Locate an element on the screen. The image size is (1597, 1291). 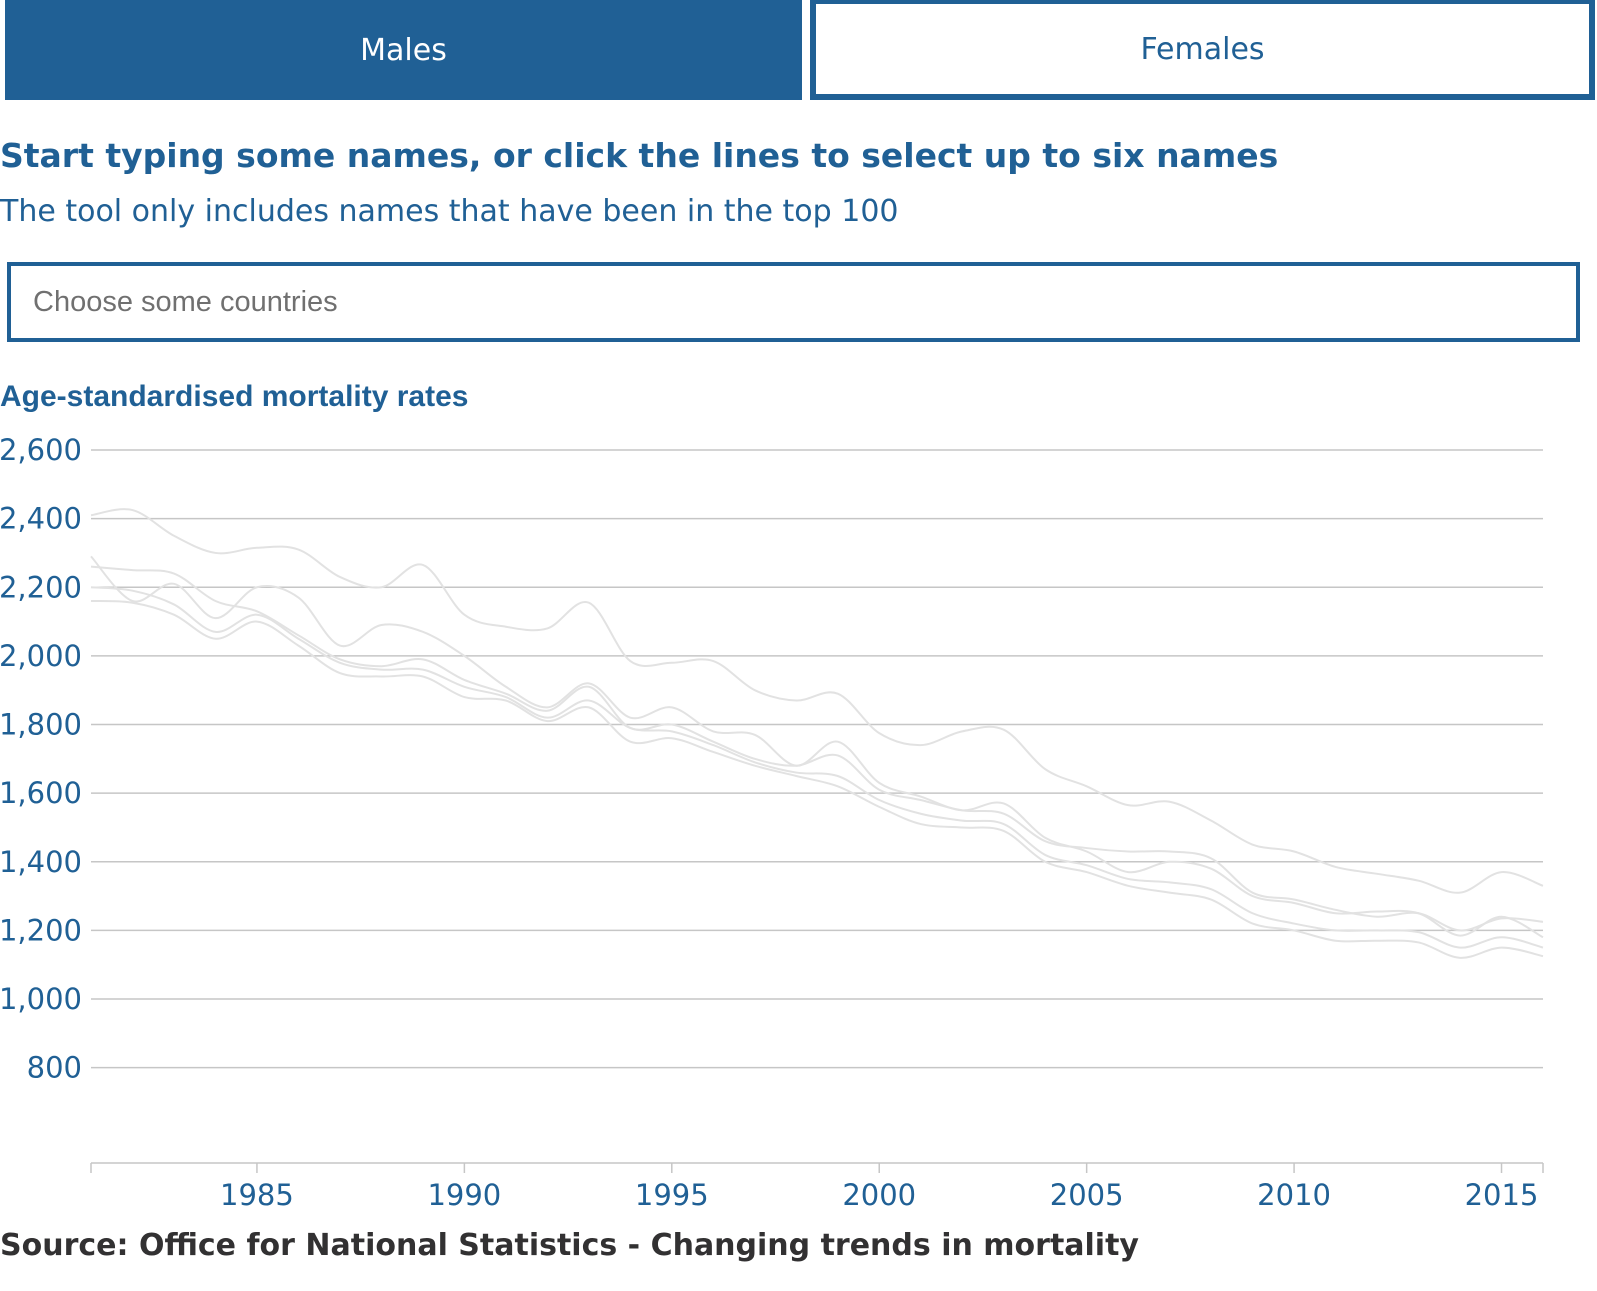
y-tick-label: 800 is located at coordinates (54, 1068).